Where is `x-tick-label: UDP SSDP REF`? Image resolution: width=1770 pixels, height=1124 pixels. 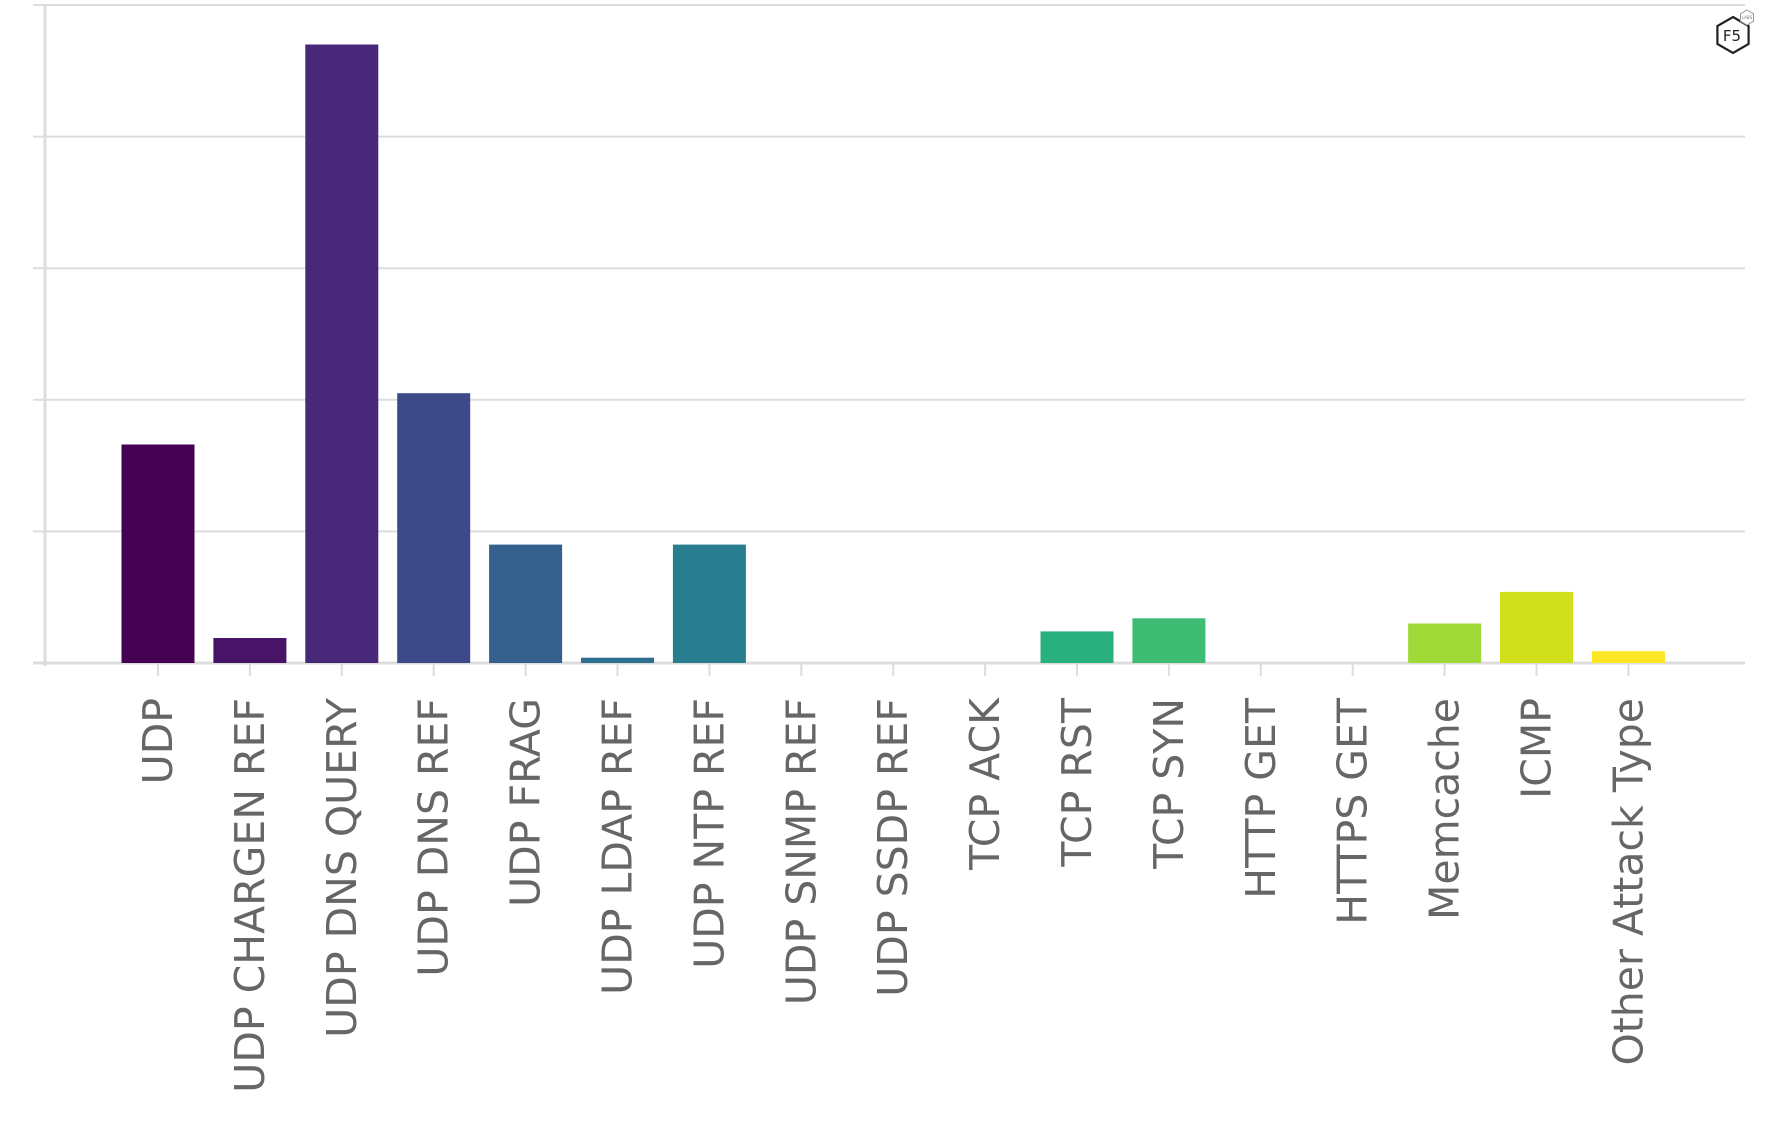 x-tick-label: UDP SSDP REF is located at coordinates (893, 847).